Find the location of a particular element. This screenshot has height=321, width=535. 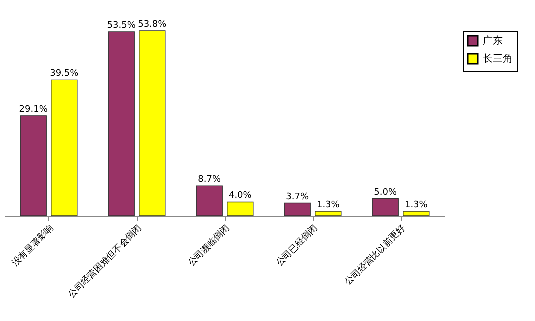

x-tick-label: 没有显著影响 is located at coordinates (33, 245).